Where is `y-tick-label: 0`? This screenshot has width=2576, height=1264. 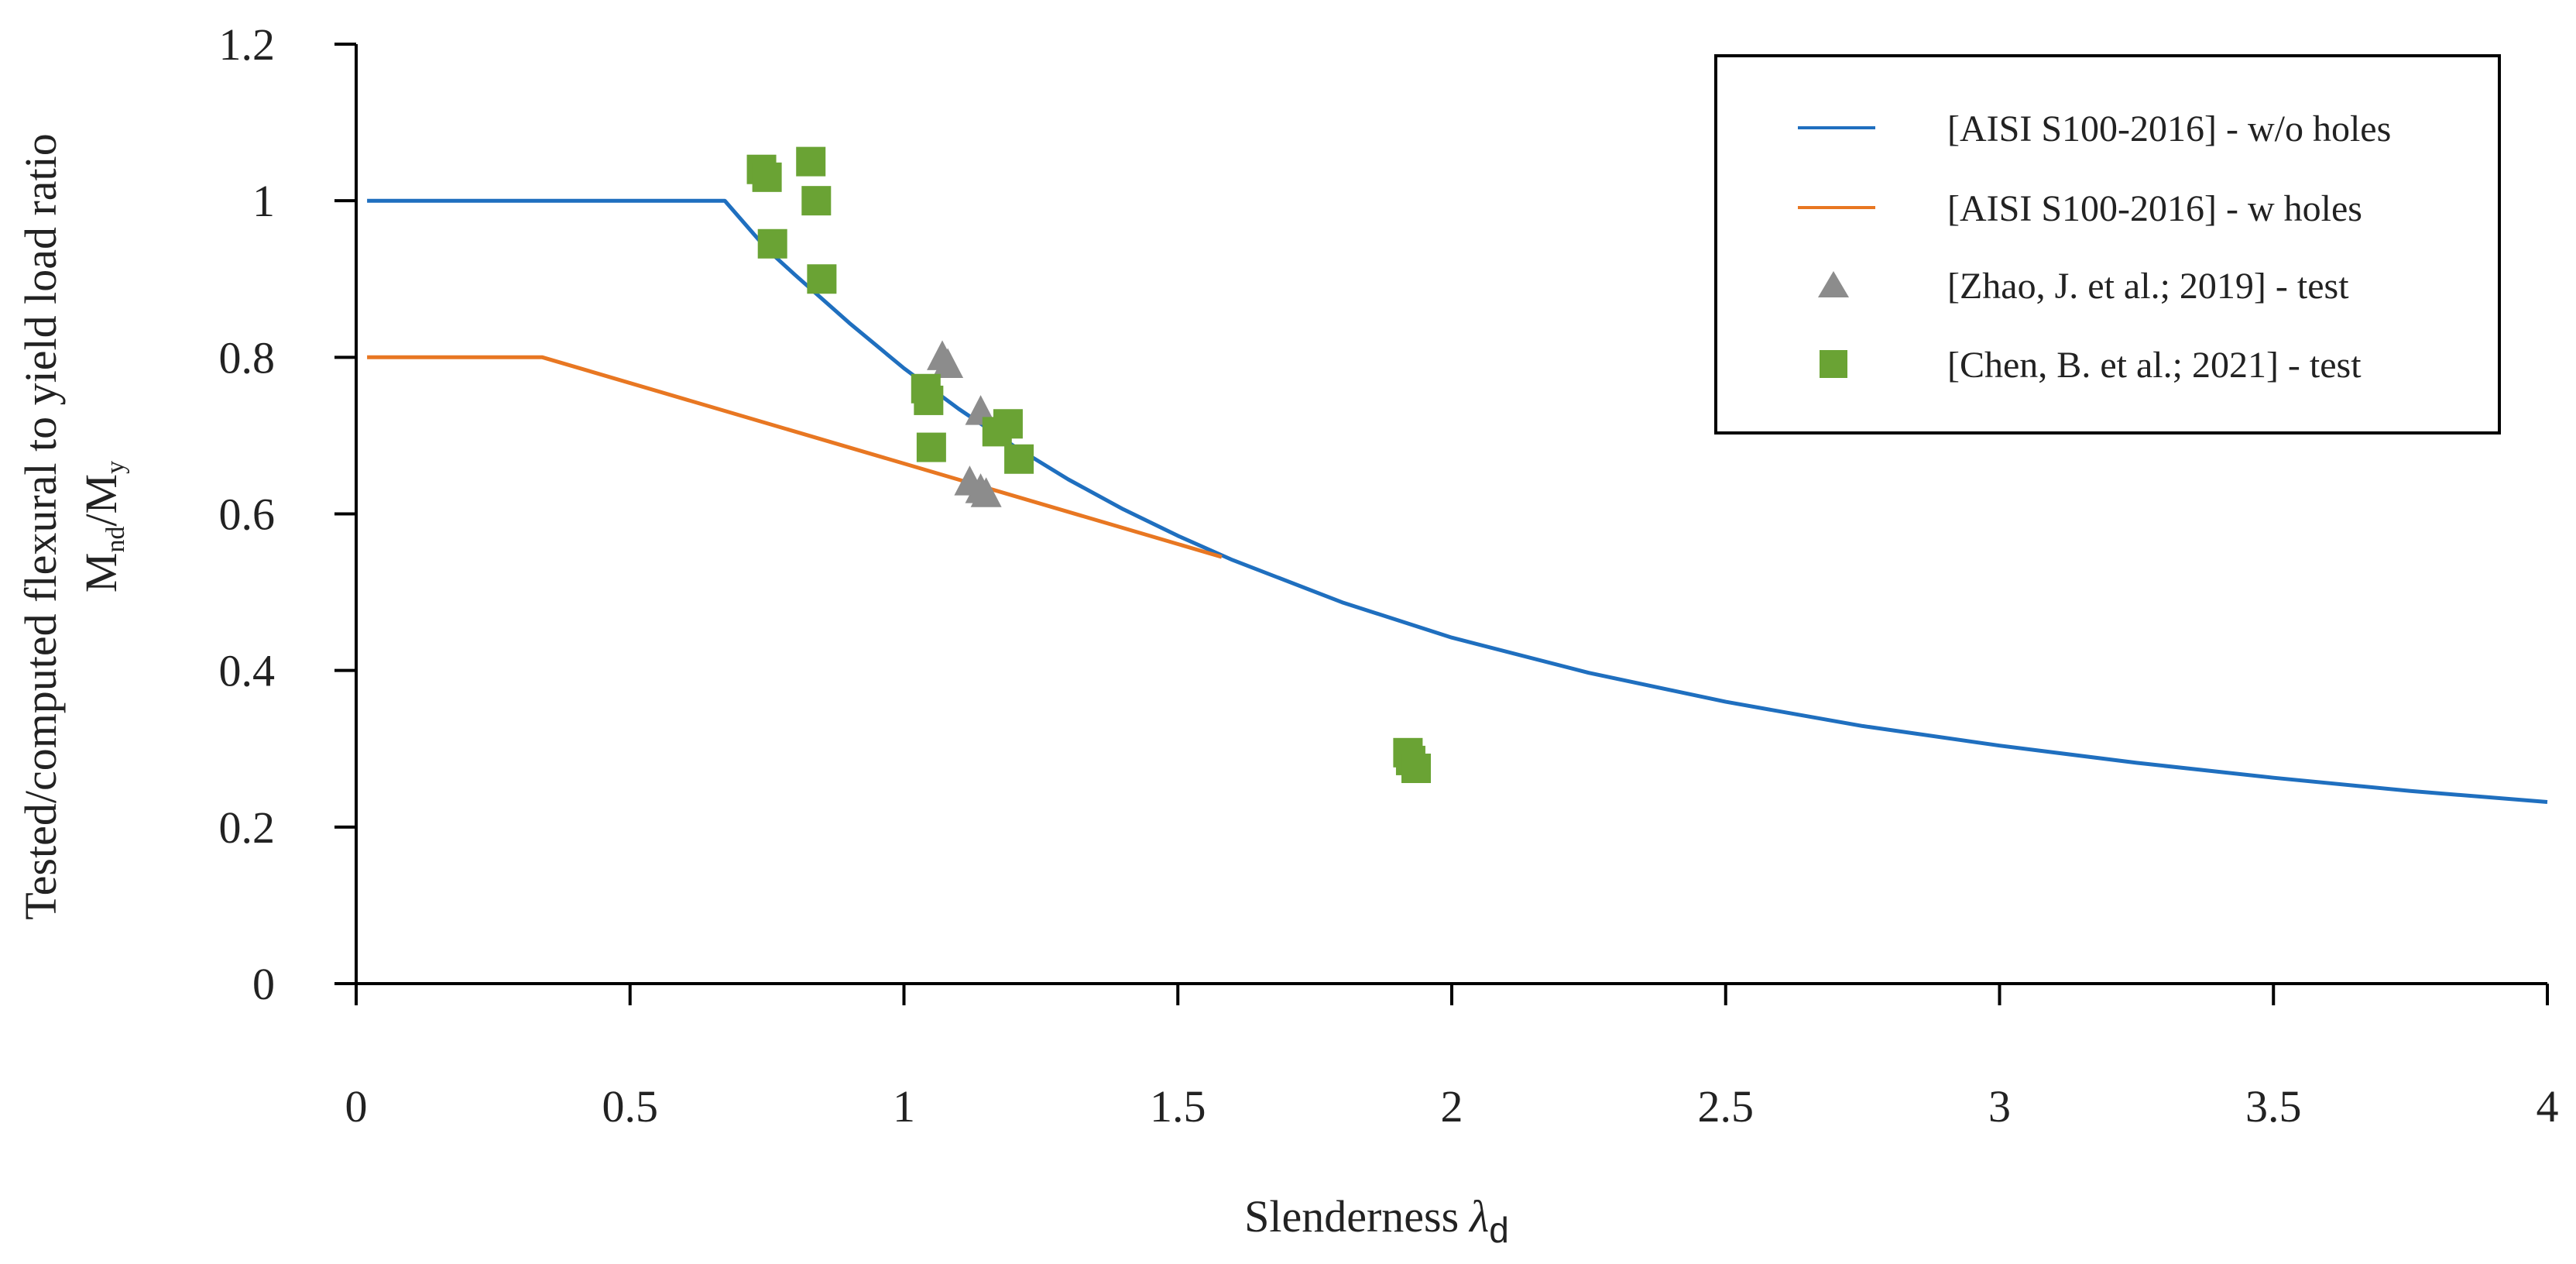 y-tick-label: 0 is located at coordinates (263, 984).